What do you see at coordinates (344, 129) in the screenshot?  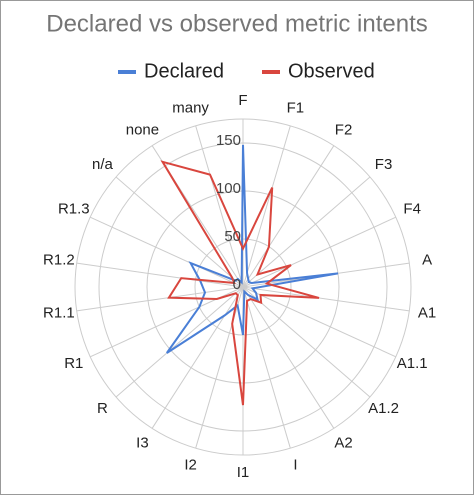 I see `category-label: F2` at bounding box center [344, 129].